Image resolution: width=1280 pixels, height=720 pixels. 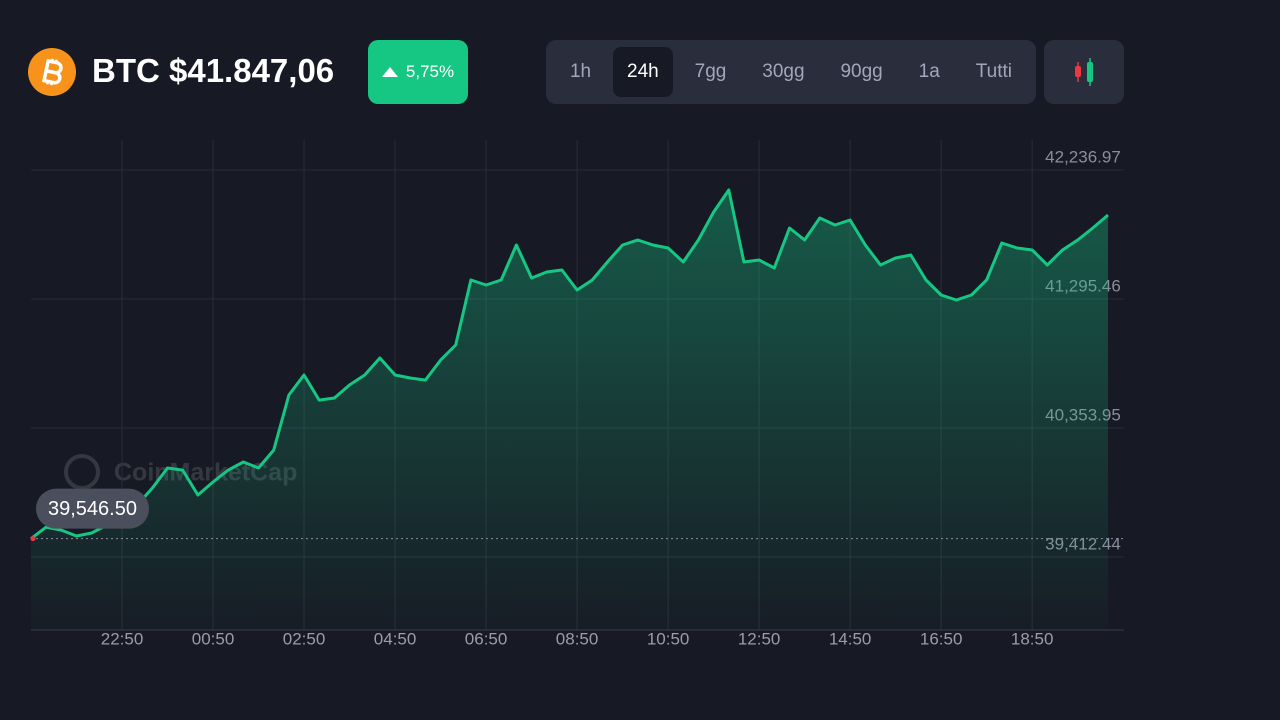 I want to click on x-tick-label: 04:50, so click(x=395, y=638).